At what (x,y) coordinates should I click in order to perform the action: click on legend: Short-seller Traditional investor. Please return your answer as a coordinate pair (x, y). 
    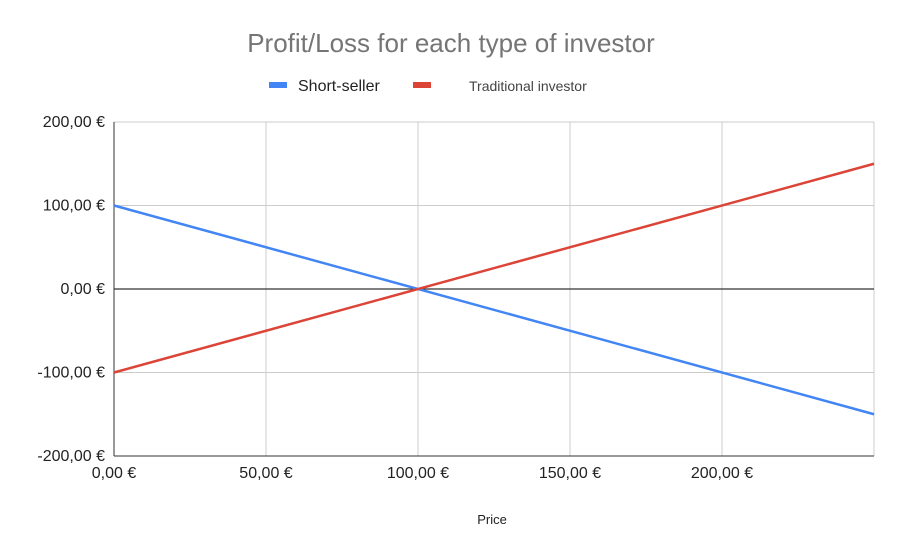
    Looking at the image, I should click on (428, 86).